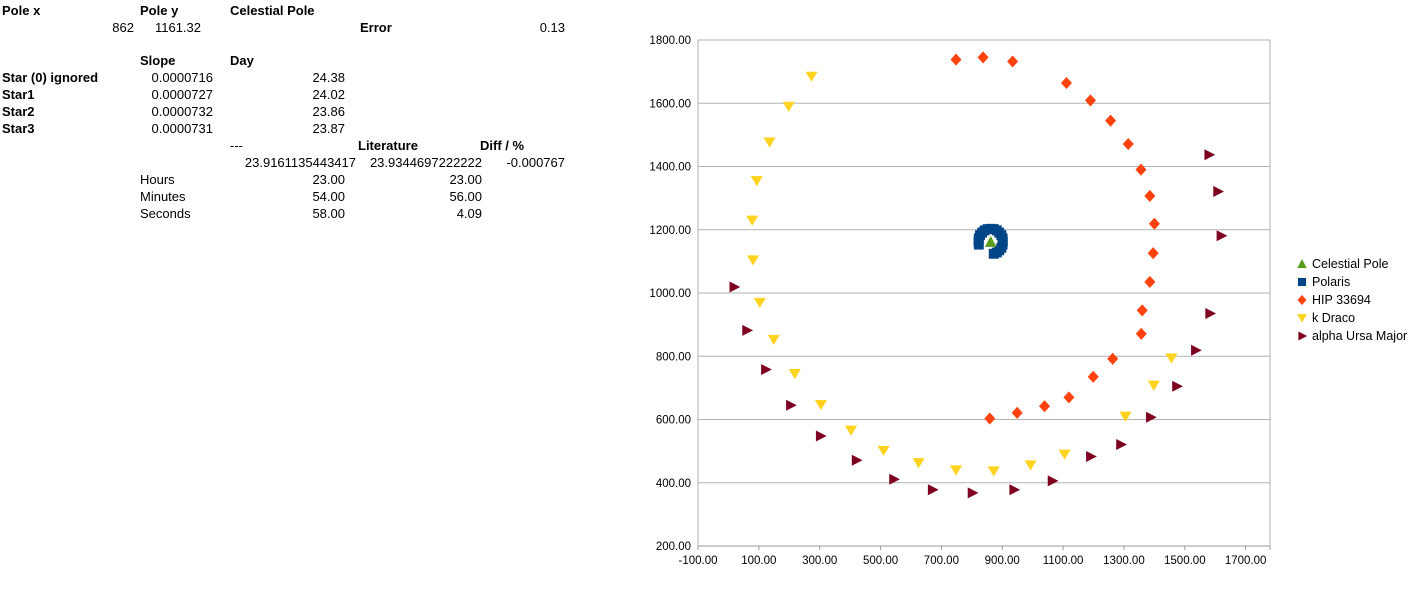  Describe the element at coordinates (552, 27) in the screenshot. I see `error-value: 0.13` at that location.